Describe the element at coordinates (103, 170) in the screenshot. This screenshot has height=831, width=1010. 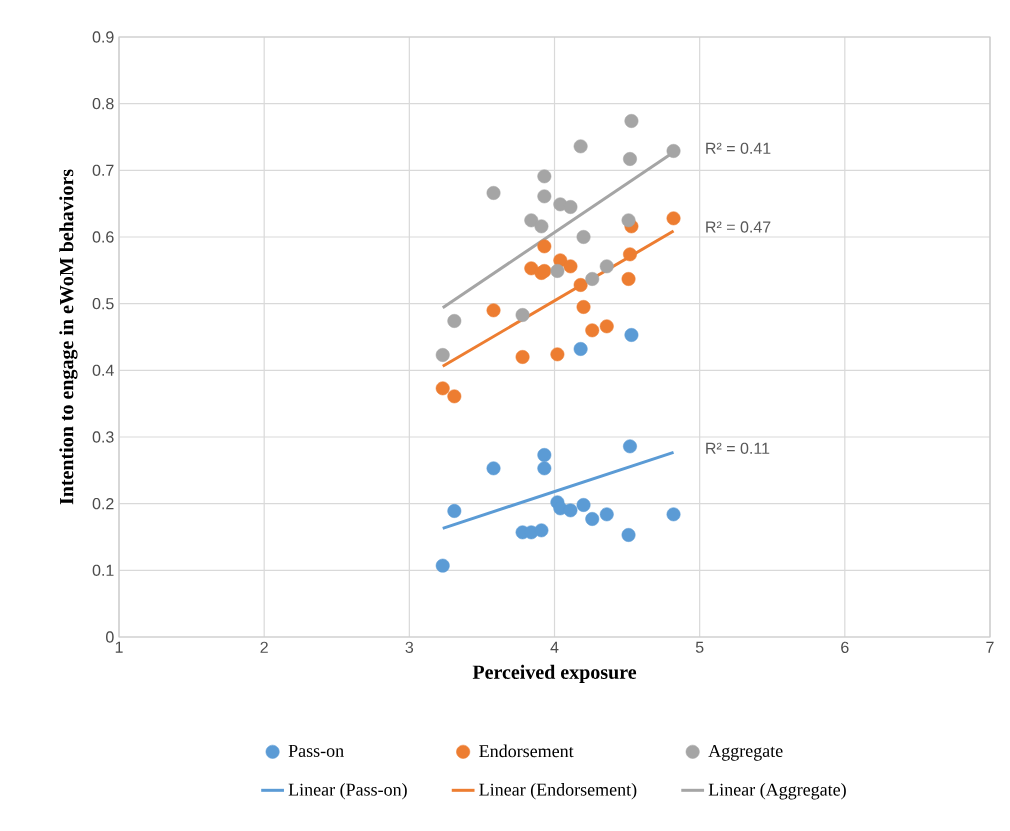
I see `y-tick-label: 0.7` at that location.